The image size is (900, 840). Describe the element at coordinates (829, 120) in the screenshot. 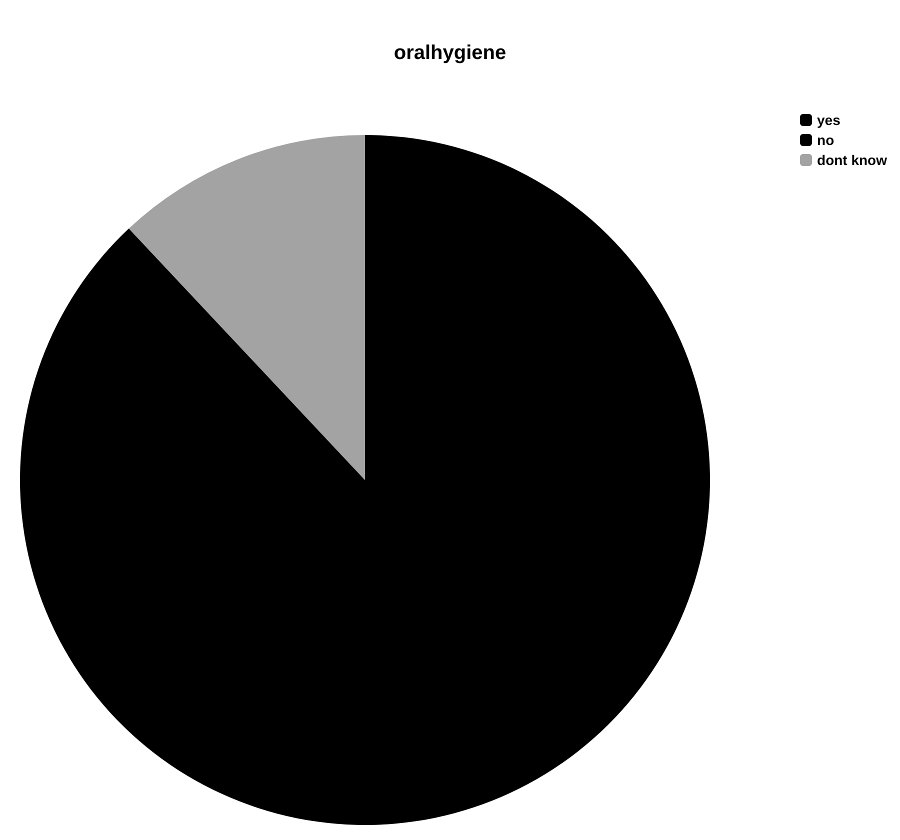

I see `legend-label: yes` at that location.